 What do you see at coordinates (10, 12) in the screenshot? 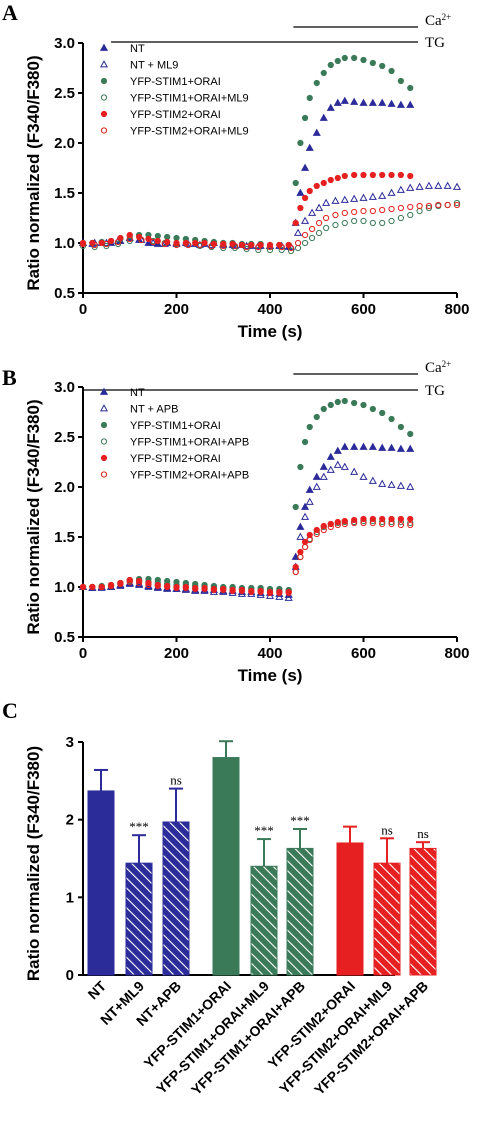
I see `panel-letter: A` at bounding box center [10, 12].